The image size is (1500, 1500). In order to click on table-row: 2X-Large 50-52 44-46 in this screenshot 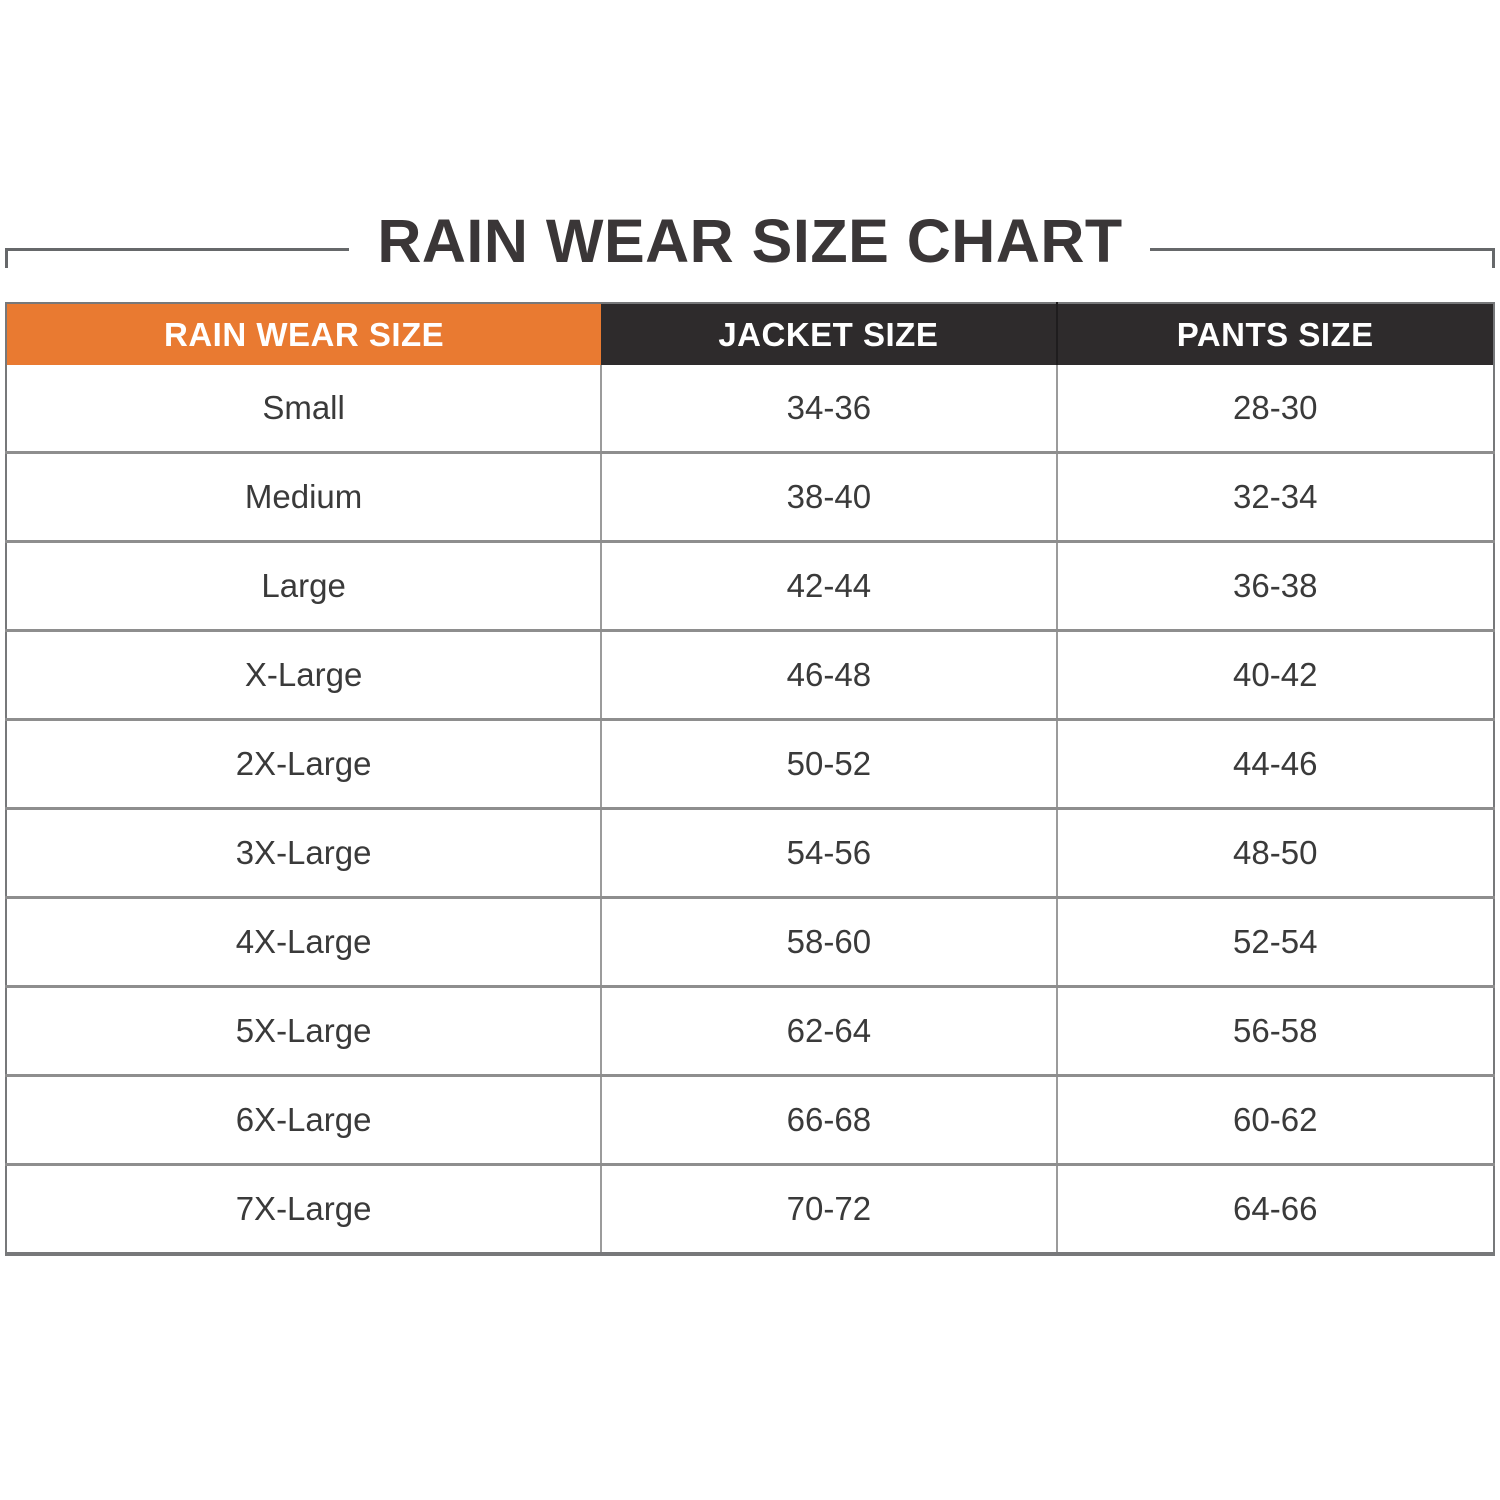, I will do `click(750, 764)`.